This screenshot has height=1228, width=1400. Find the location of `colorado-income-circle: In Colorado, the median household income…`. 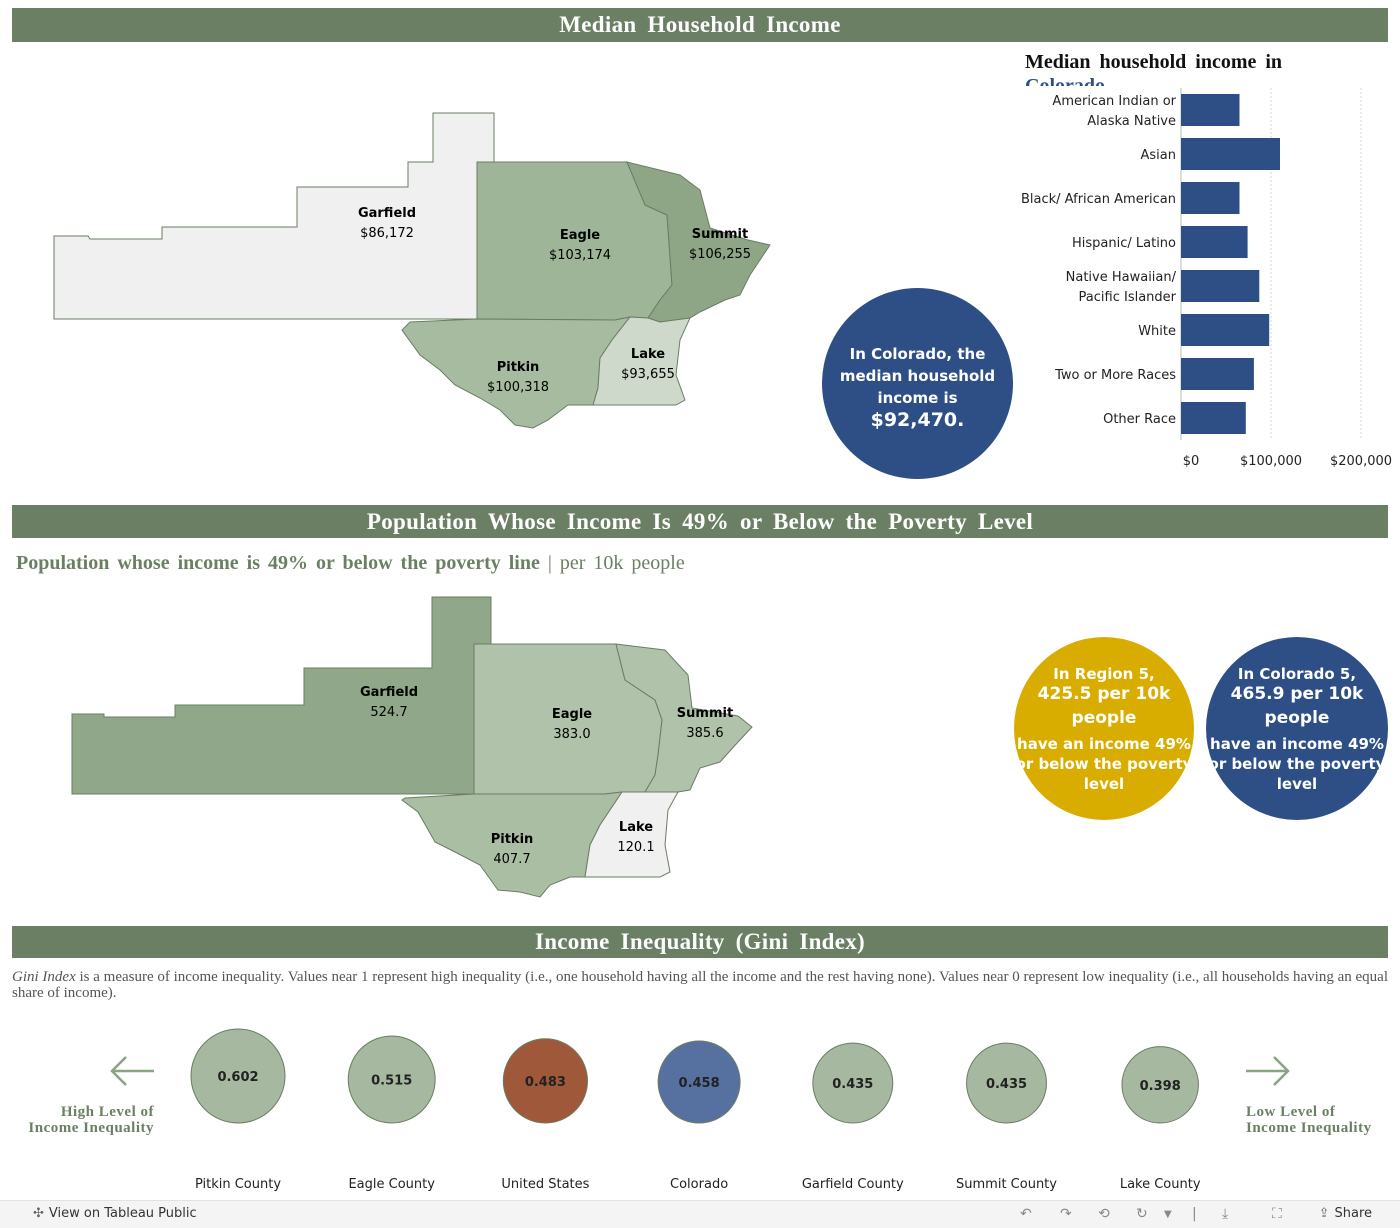

colorado-income-circle: In Colorado, the median household income… is located at coordinates (917, 383).